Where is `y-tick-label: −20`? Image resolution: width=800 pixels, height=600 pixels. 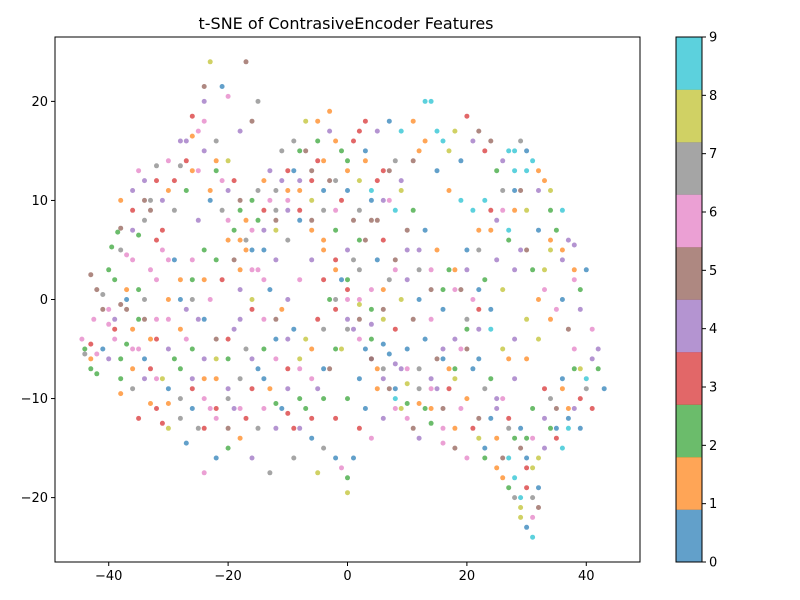 y-tick-label: −20 is located at coordinates (34, 498).